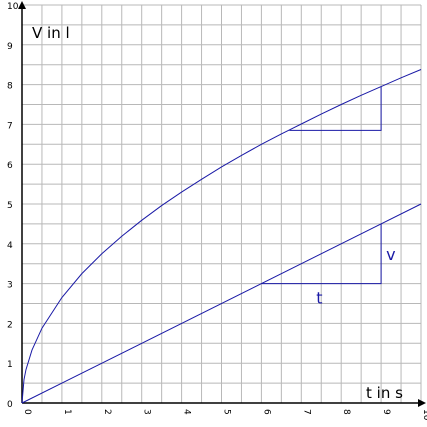  I want to click on x-tick-label: 4, so click(187, 412).